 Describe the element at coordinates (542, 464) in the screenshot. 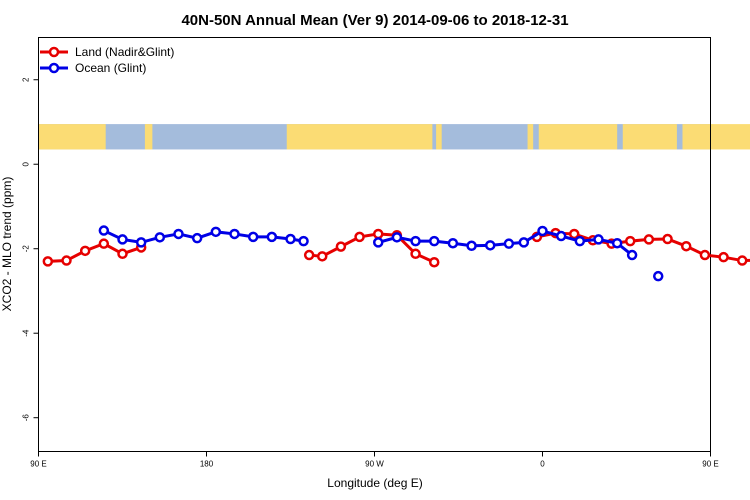

I see `x-tick-label: 0` at that location.